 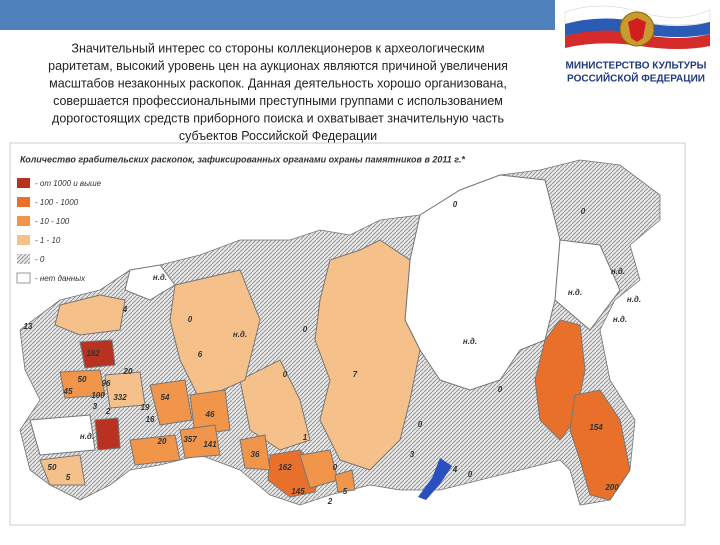 I want to click on legend-label: - 1 - 10, so click(x=48, y=240).